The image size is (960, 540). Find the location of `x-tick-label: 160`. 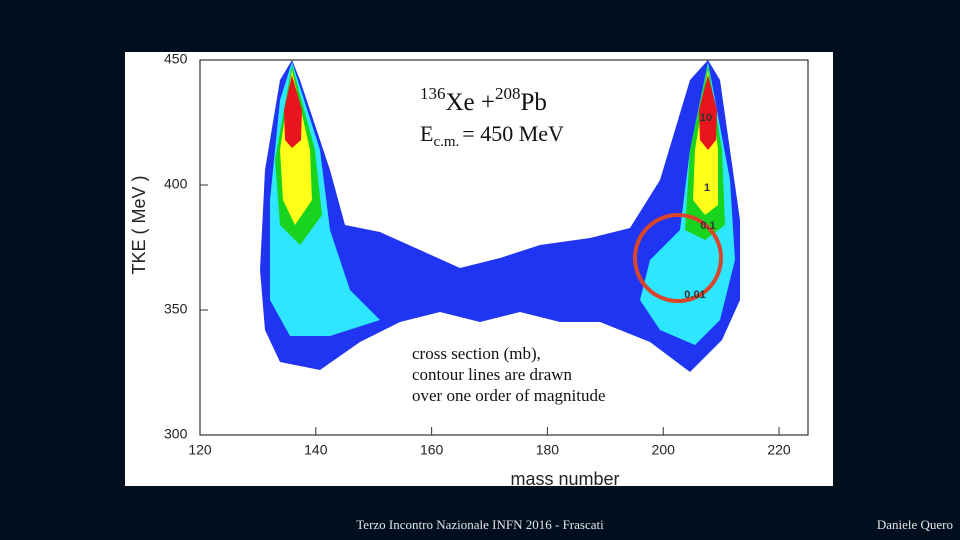

x-tick-label: 160 is located at coordinates (432, 450).